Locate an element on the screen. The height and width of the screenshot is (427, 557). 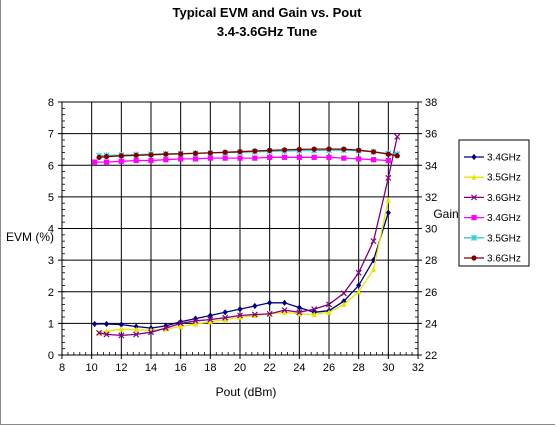
legend-box is located at coordinates (494, 203).